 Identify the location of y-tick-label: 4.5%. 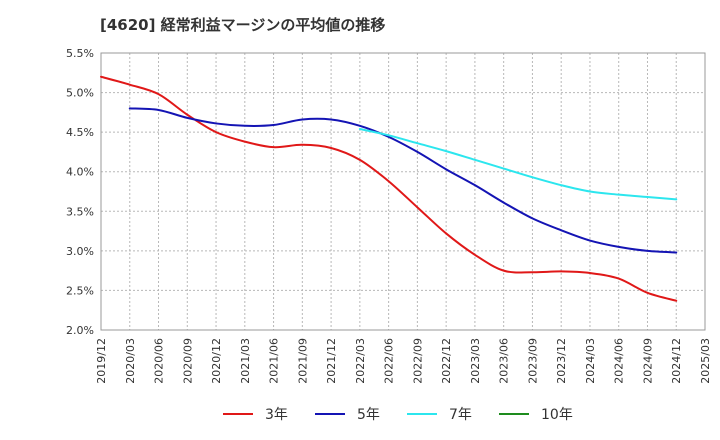
(80, 132).